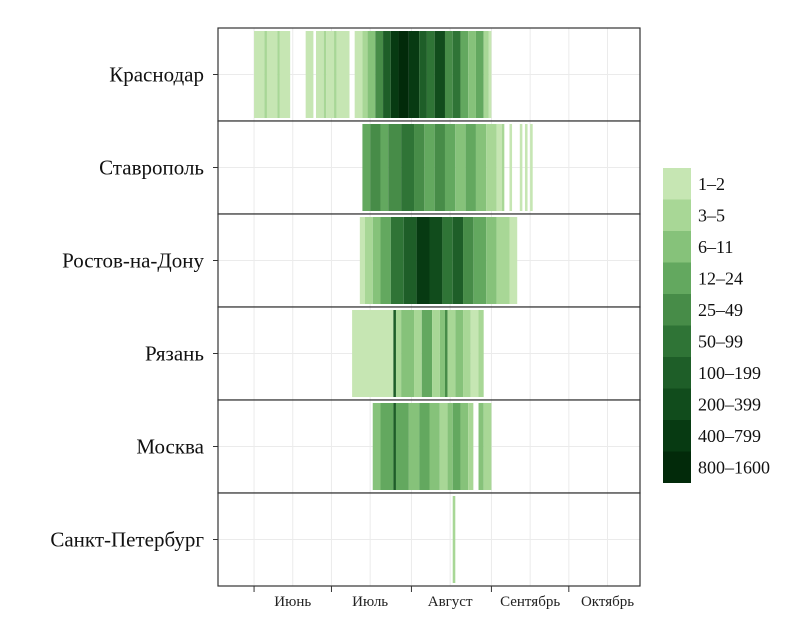 The image size is (807, 625). What do you see at coordinates (729, 373) in the screenshot?
I see `legend-label: 100–199` at bounding box center [729, 373].